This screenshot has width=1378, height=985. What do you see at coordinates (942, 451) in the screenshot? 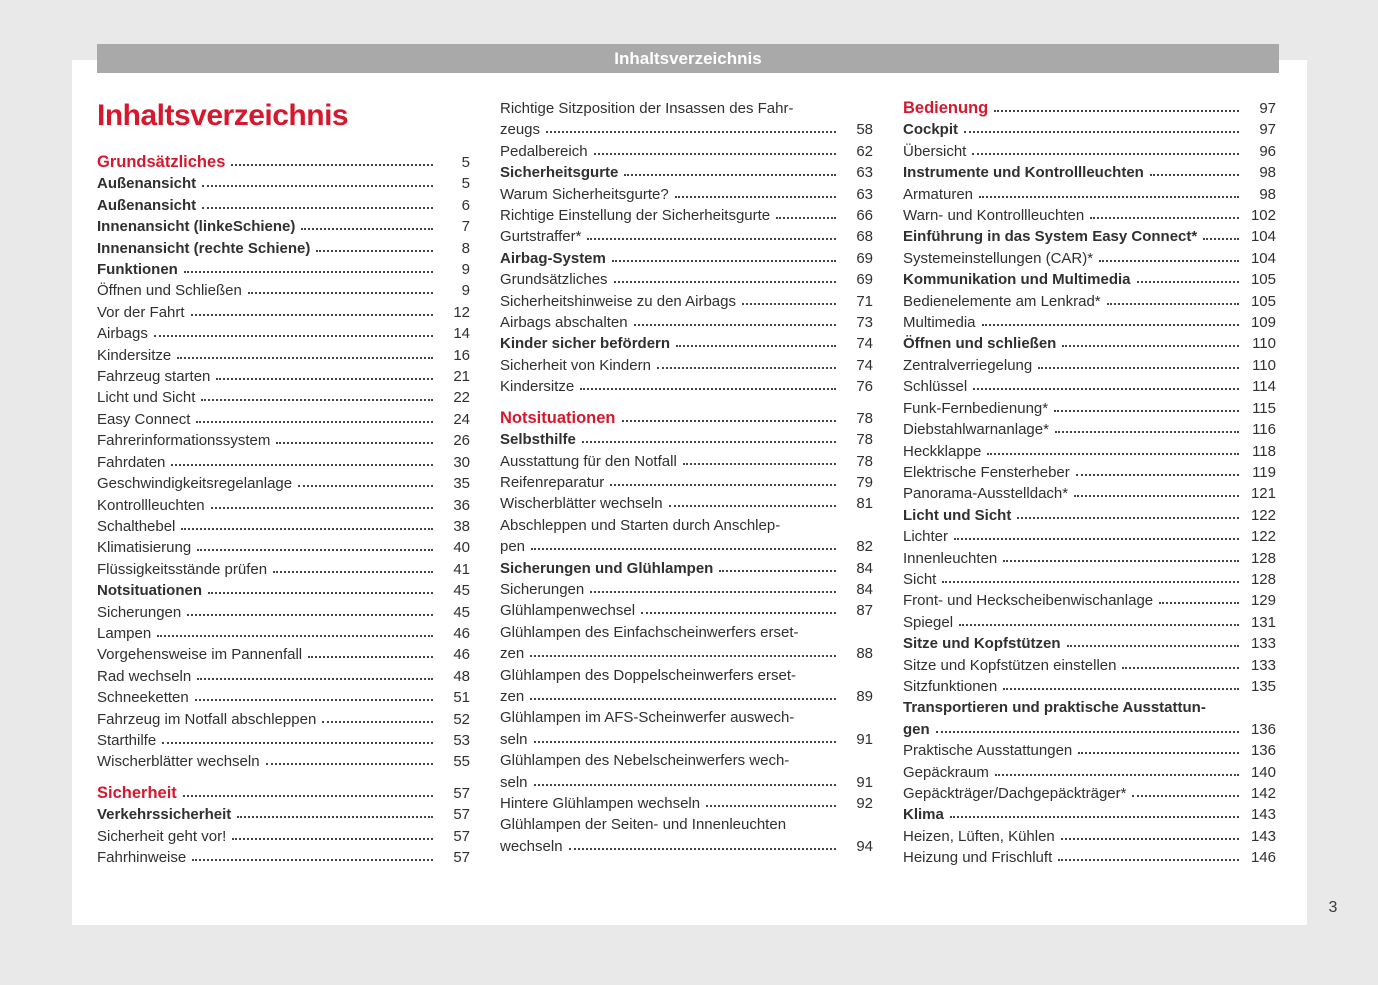
I see `toc-entry-label: Heckklappe` at bounding box center [942, 451].